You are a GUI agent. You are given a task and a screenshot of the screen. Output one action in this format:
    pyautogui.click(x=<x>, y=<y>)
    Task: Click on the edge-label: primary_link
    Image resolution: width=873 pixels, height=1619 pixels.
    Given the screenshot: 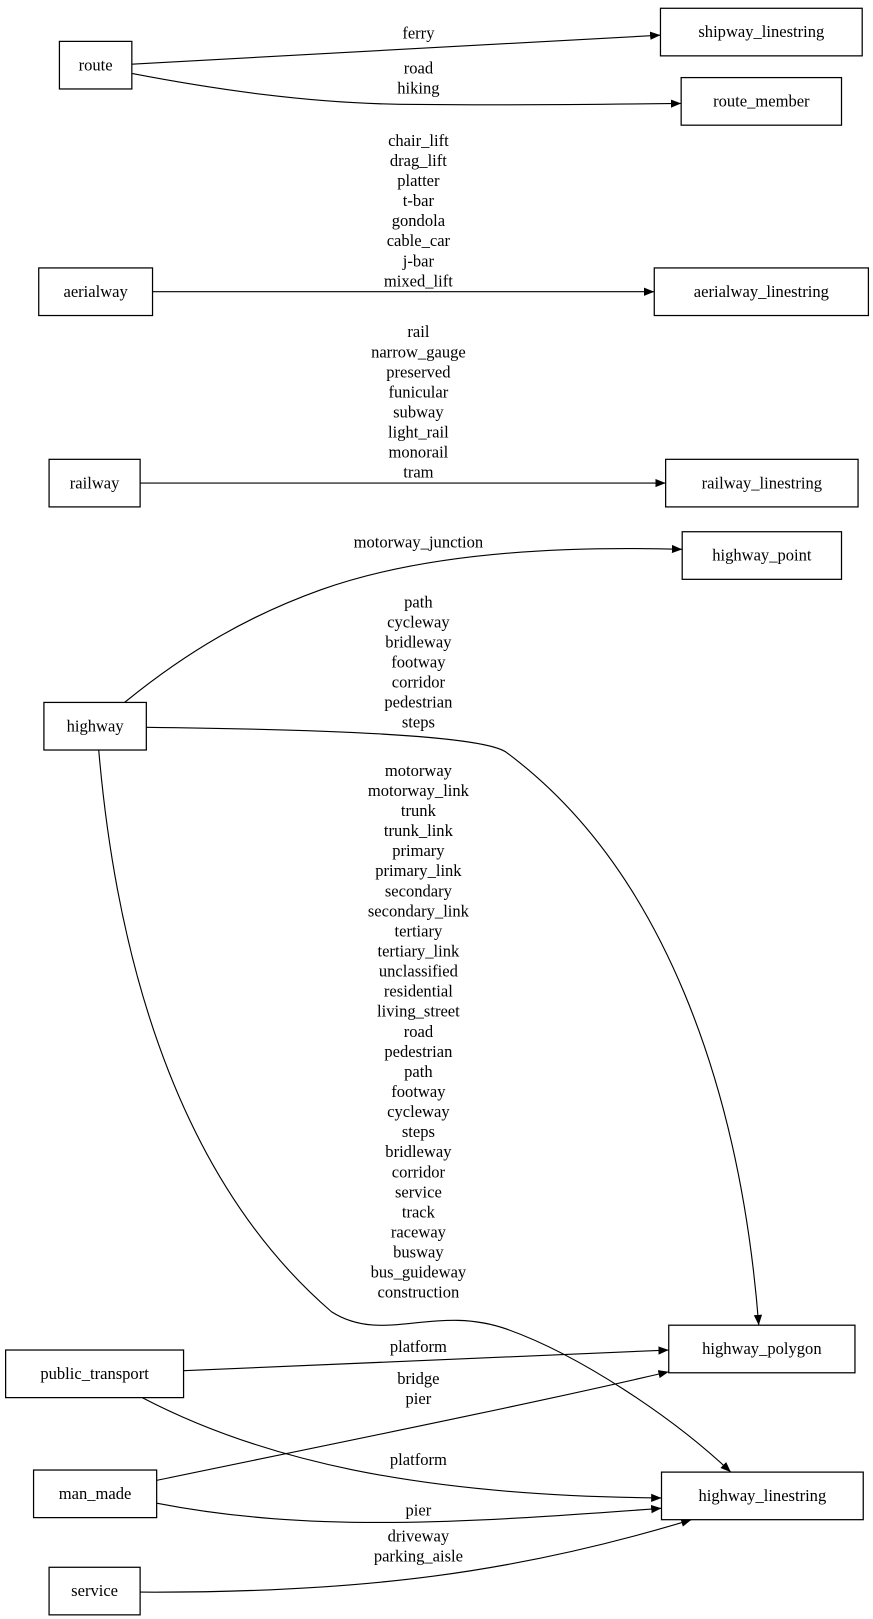 What is the action you would take?
    pyautogui.click(x=418, y=870)
    